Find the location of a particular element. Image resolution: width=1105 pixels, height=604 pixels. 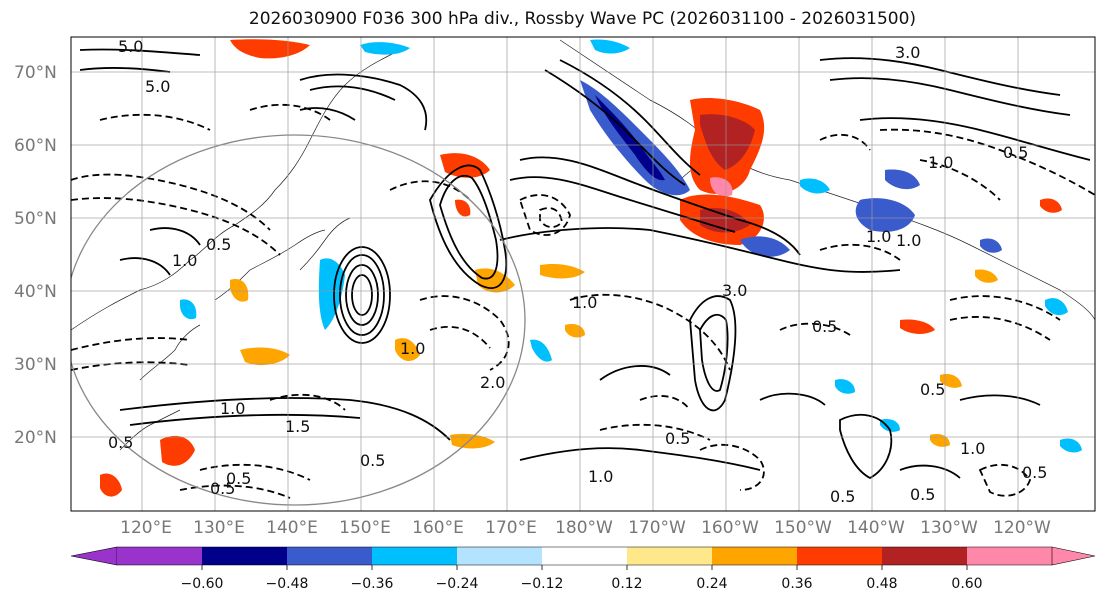

colorbar-tick-label: −0.12 is located at coordinates (542, 584).